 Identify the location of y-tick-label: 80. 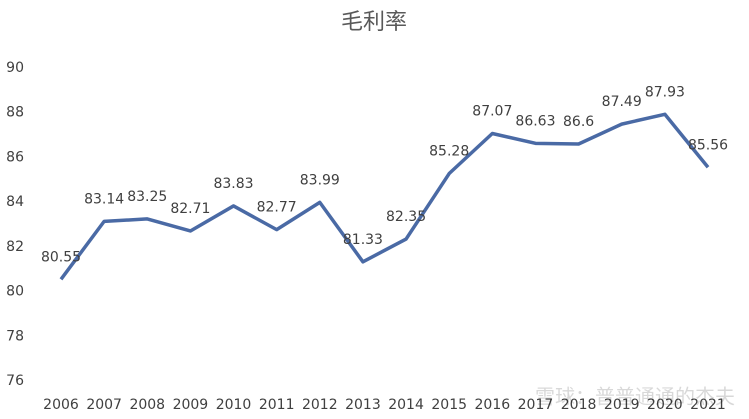
(15, 292).